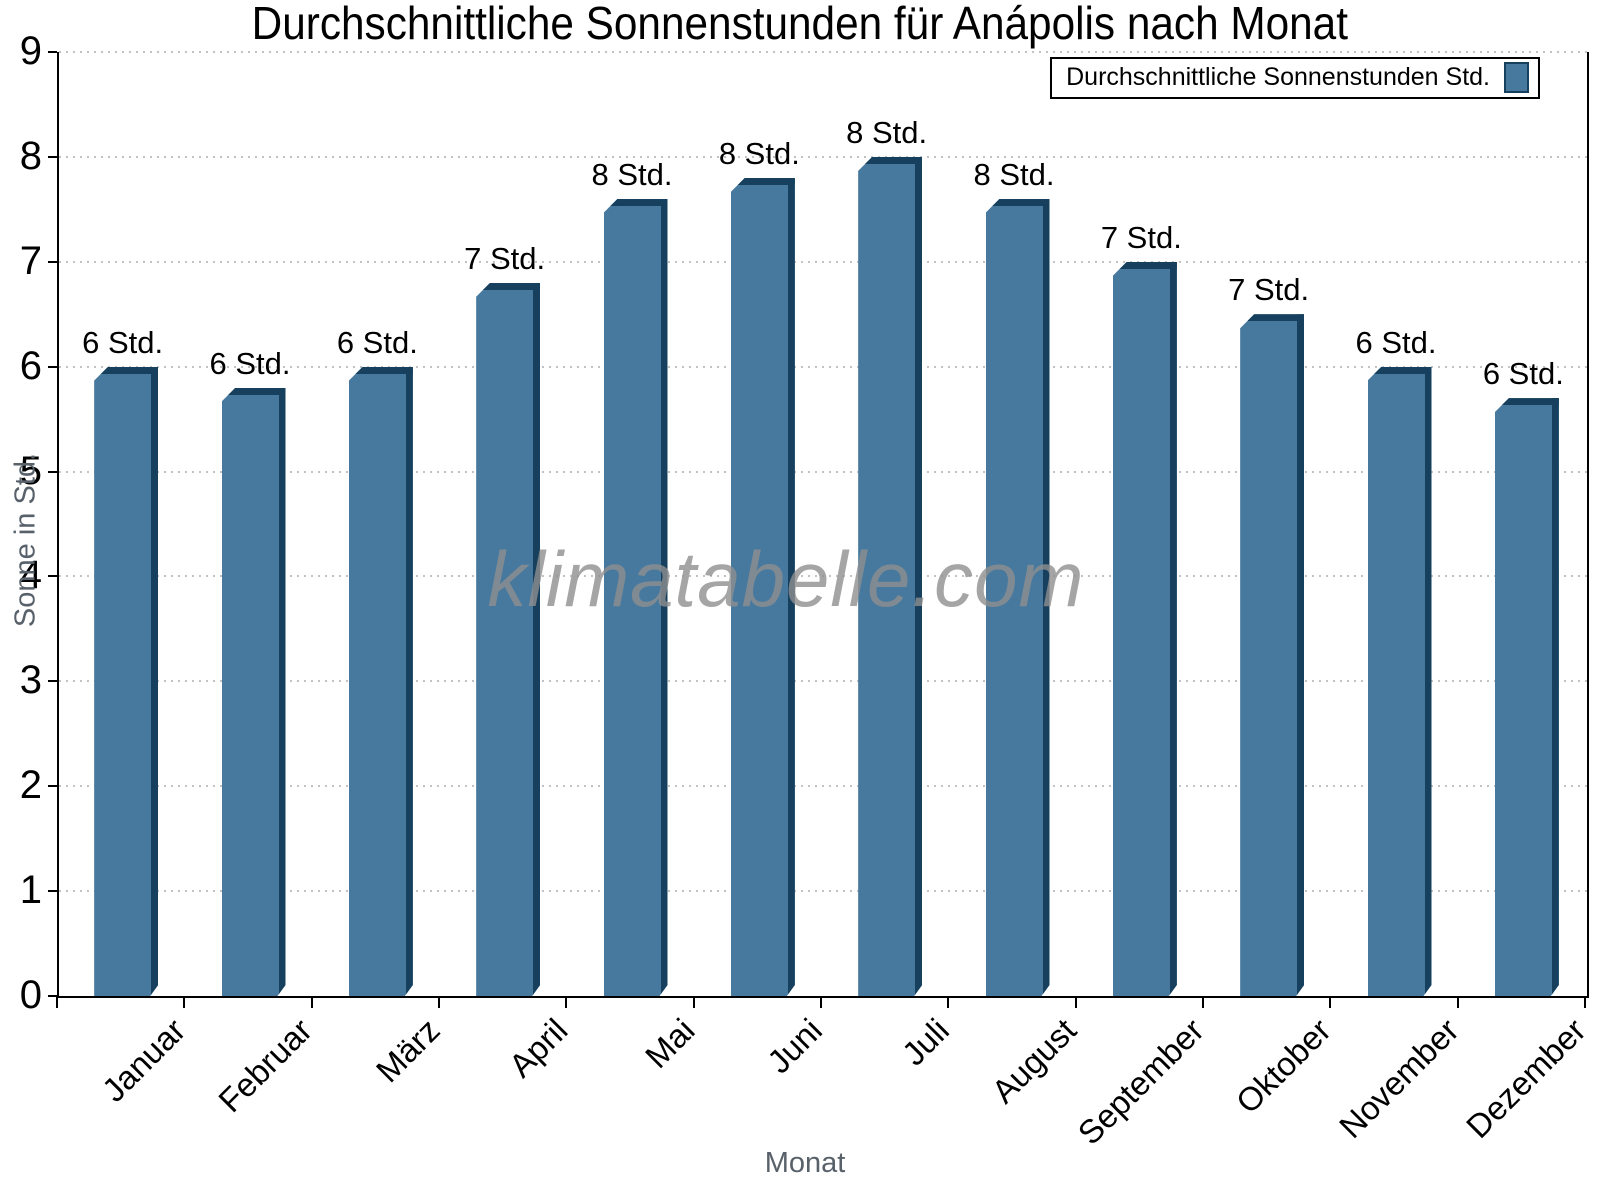  I want to click on bar-value-label-mai: 8 Std., so click(632, 174).